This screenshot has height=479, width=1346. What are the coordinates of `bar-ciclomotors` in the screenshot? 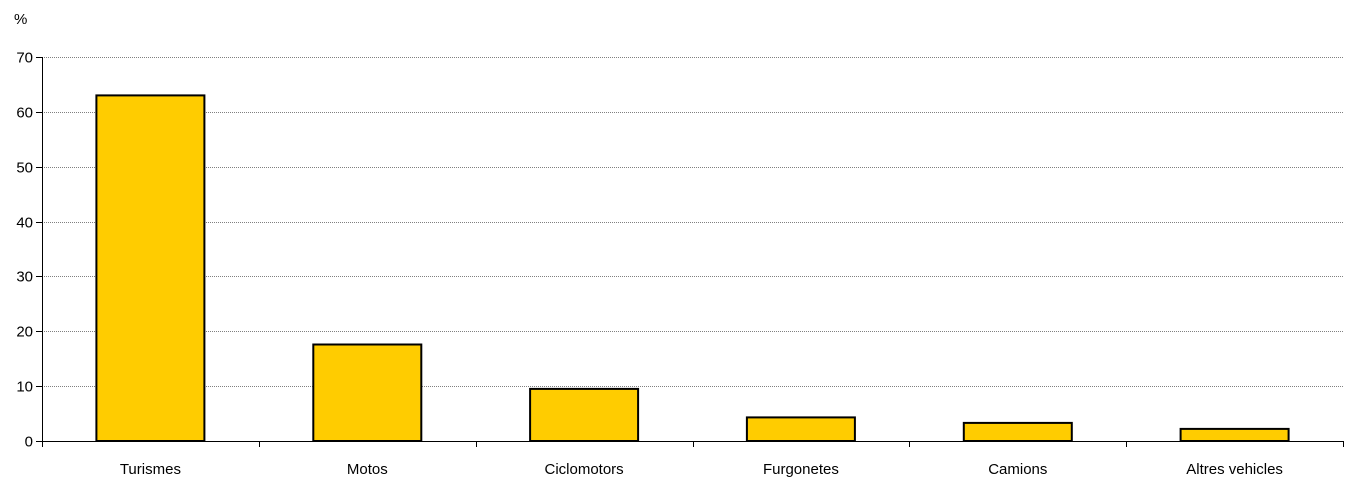 It's located at (584, 414).